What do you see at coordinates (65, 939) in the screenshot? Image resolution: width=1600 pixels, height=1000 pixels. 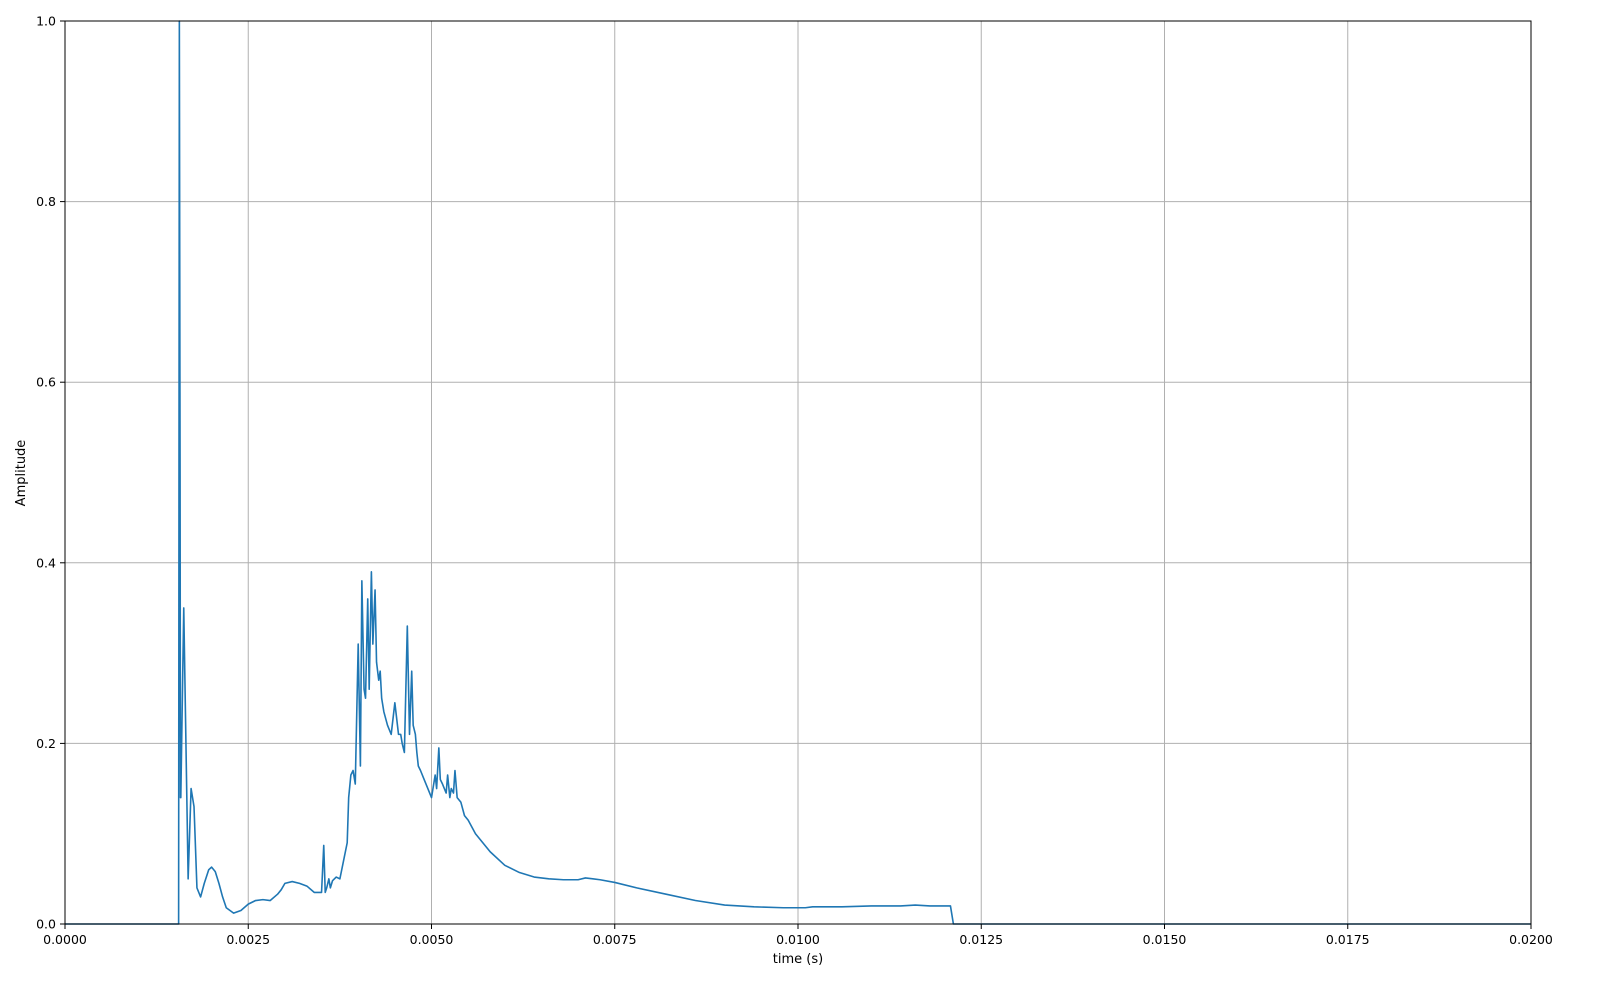 I see `x-tick-label: 0.0000` at bounding box center [65, 939].